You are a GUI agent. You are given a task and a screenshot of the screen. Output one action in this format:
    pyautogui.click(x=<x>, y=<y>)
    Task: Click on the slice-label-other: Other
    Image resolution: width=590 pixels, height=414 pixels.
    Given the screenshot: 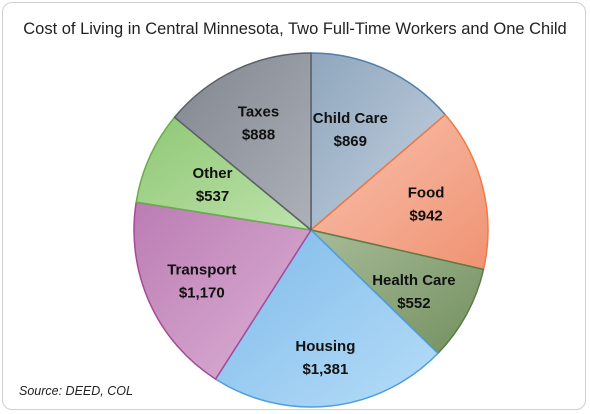 What is the action you would take?
    pyautogui.click(x=212, y=173)
    